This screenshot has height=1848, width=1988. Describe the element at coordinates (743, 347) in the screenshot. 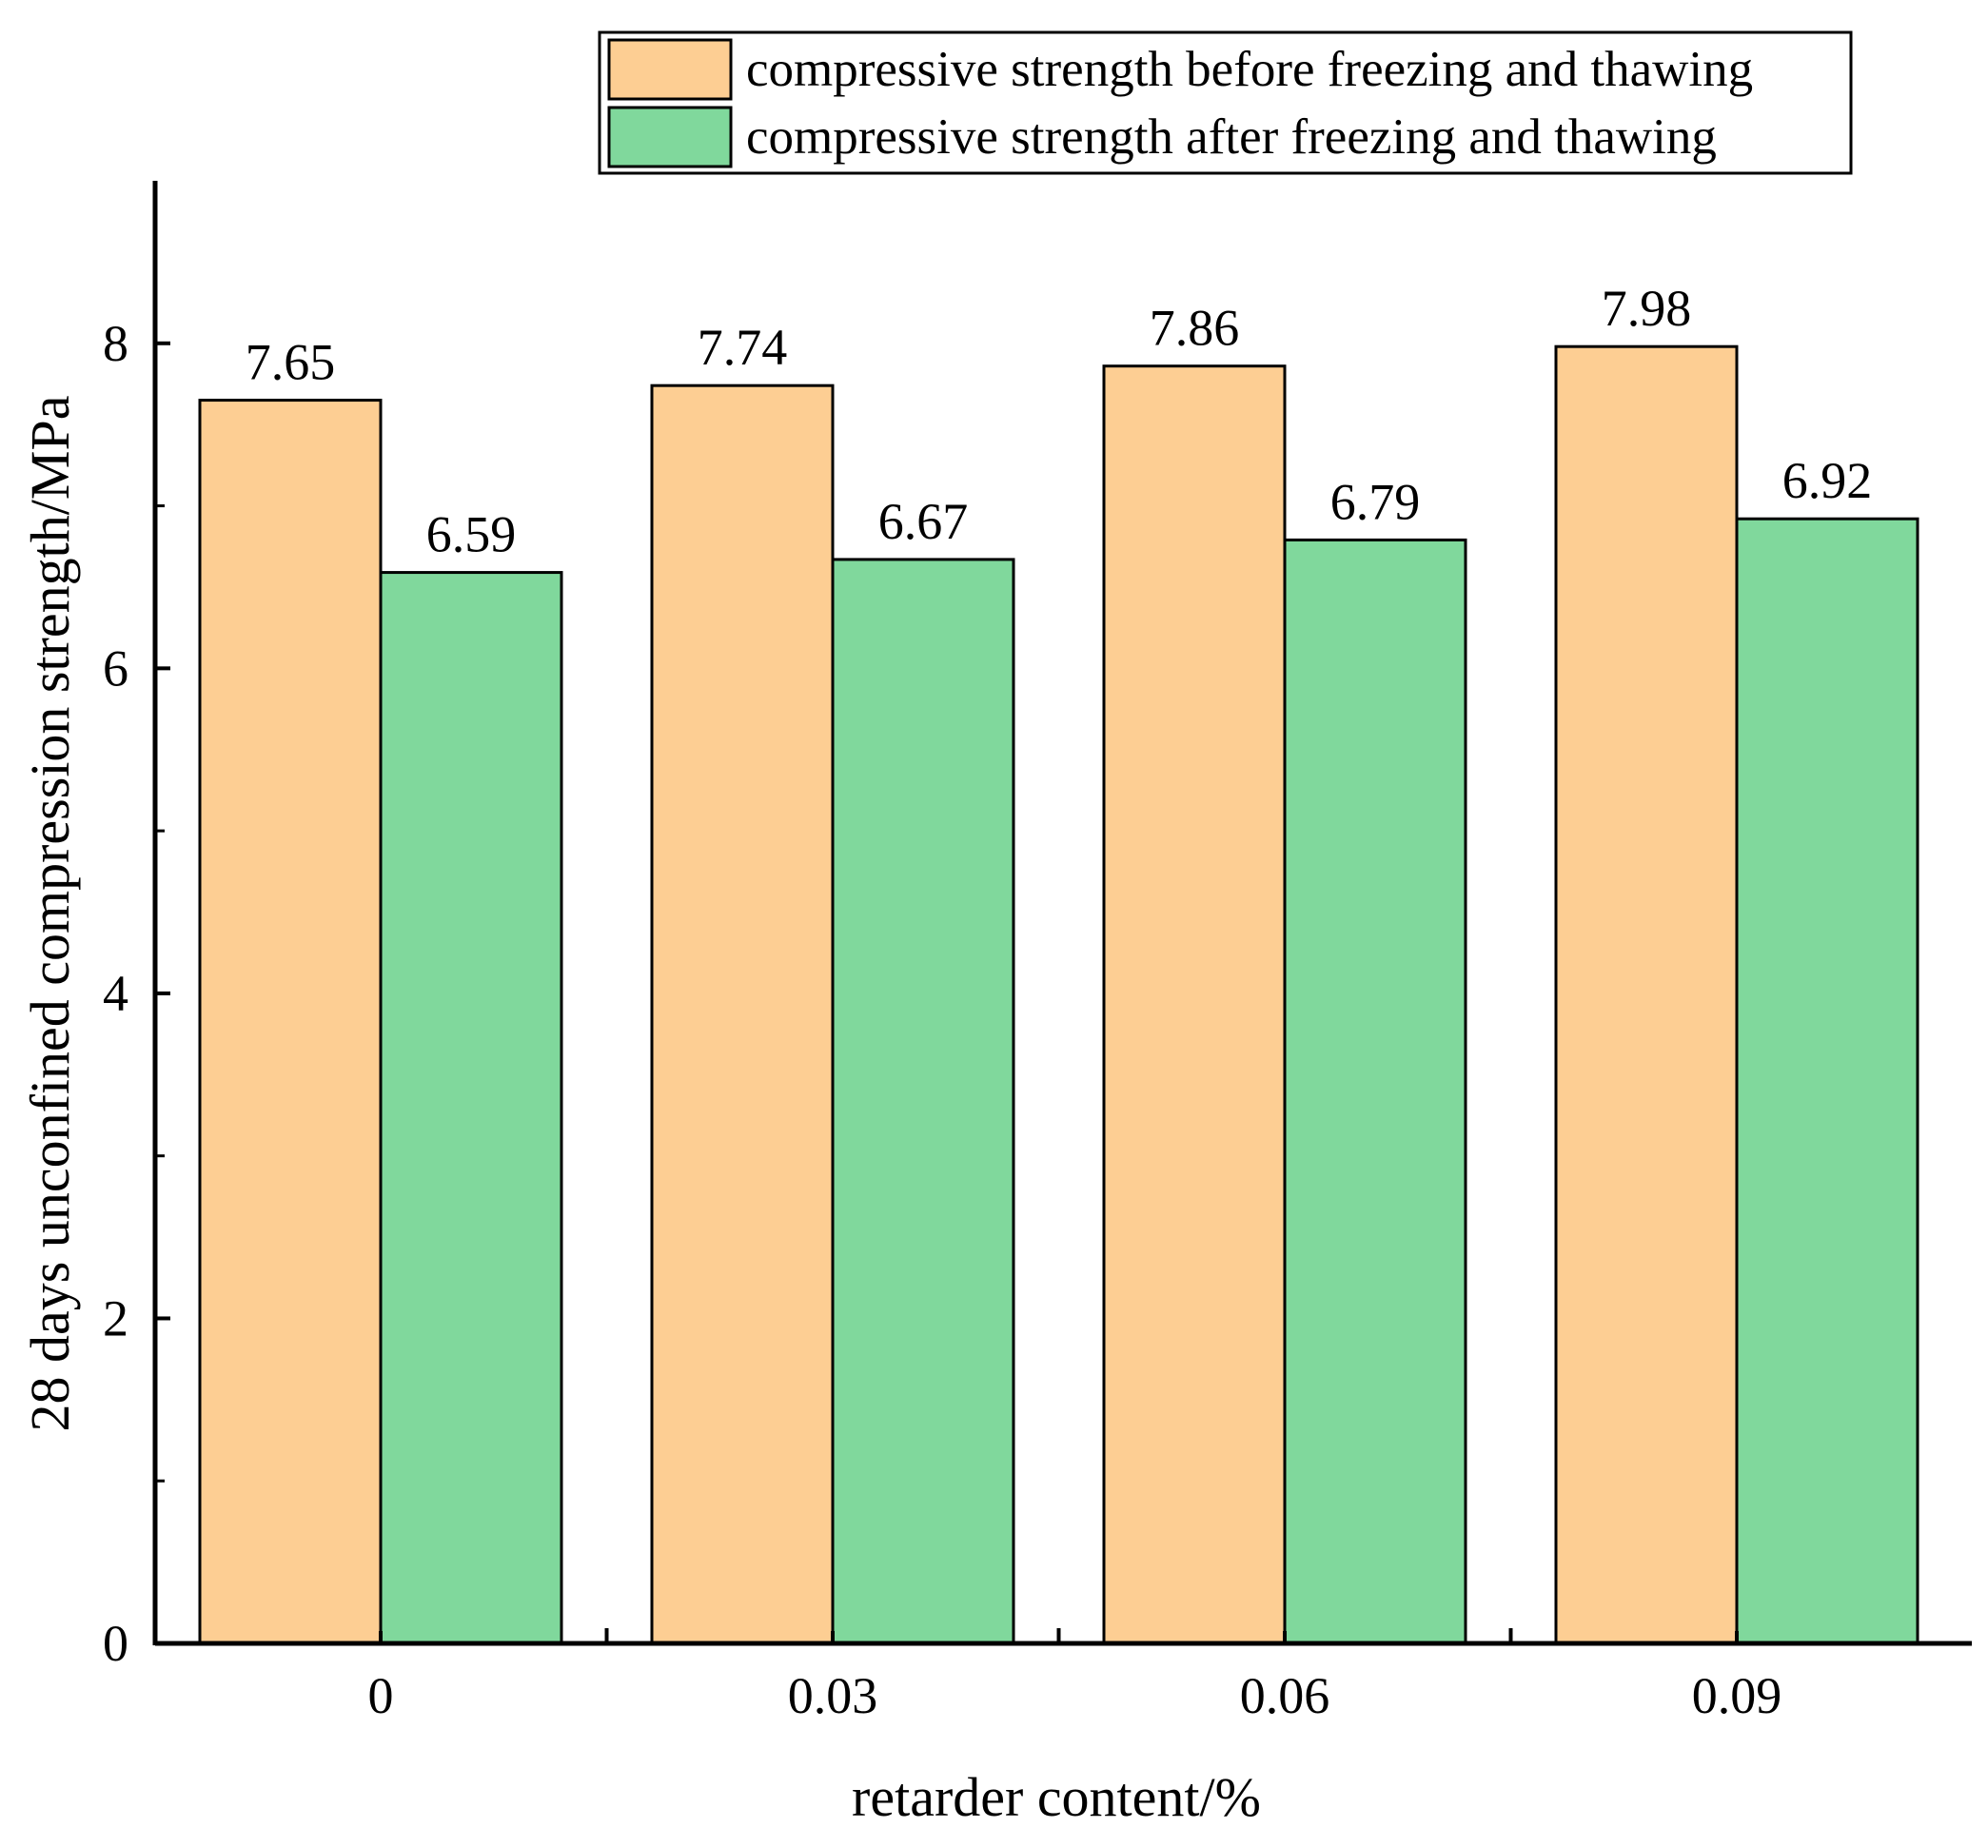

I see `value-label-series0-0.03: 7.74` at that location.